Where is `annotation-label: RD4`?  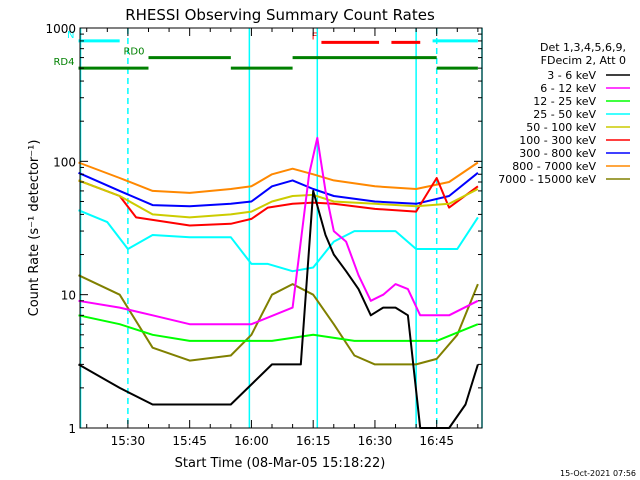 annotation-label: RD4 is located at coordinates (63, 62).